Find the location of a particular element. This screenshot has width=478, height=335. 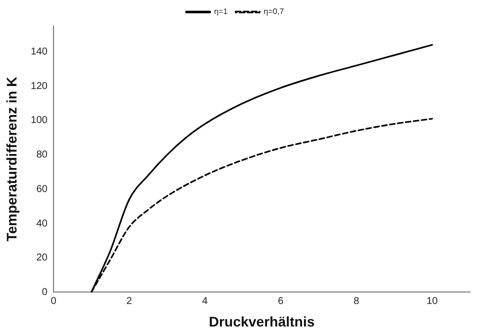

x-tick-label: 2 is located at coordinates (129, 301).